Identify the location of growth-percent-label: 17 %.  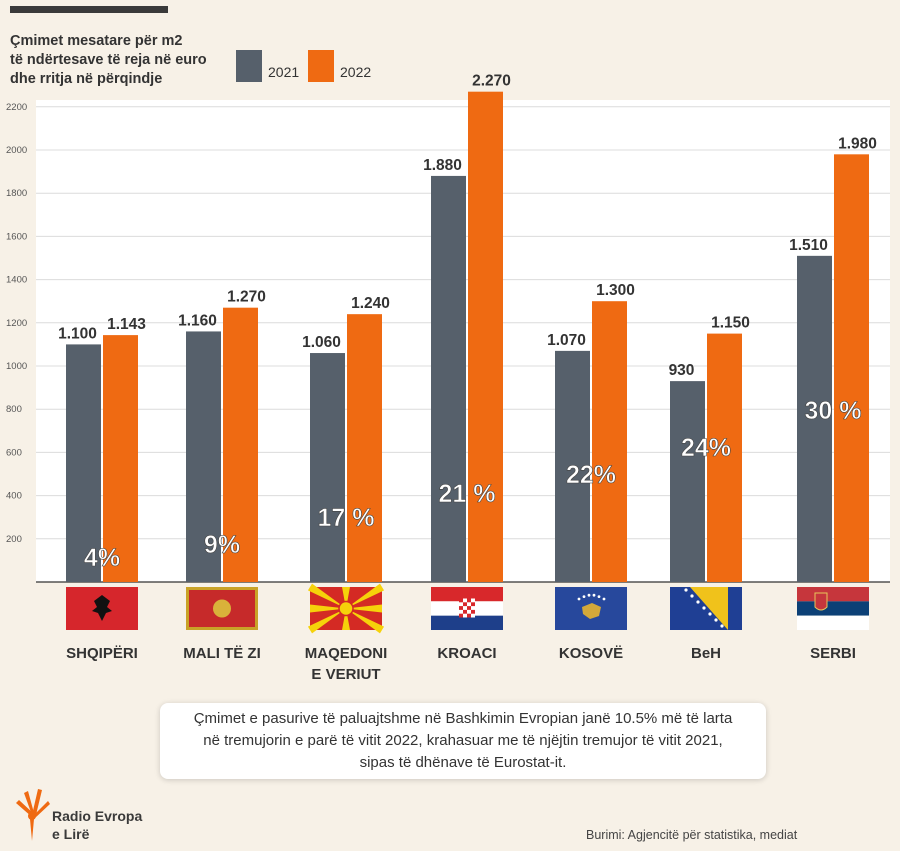
(346, 518).